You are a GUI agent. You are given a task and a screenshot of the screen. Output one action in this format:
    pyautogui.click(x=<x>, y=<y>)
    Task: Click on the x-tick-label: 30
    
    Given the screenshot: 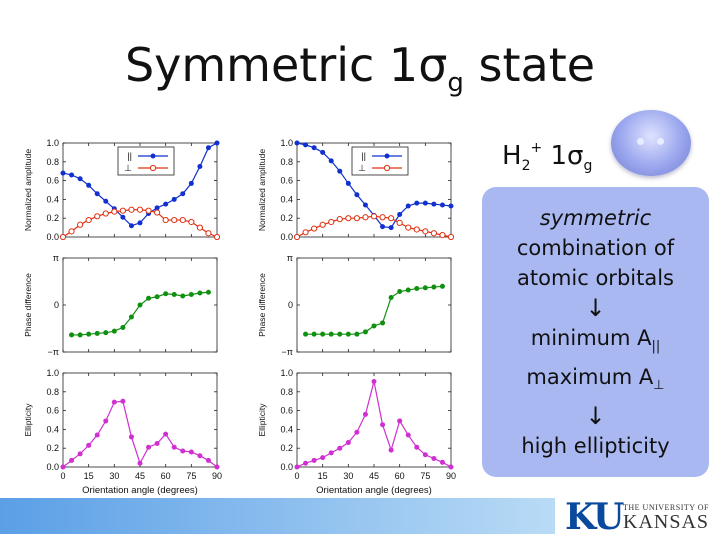 What is the action you would take?
    pyautogui.click(x=348, y=476)
    